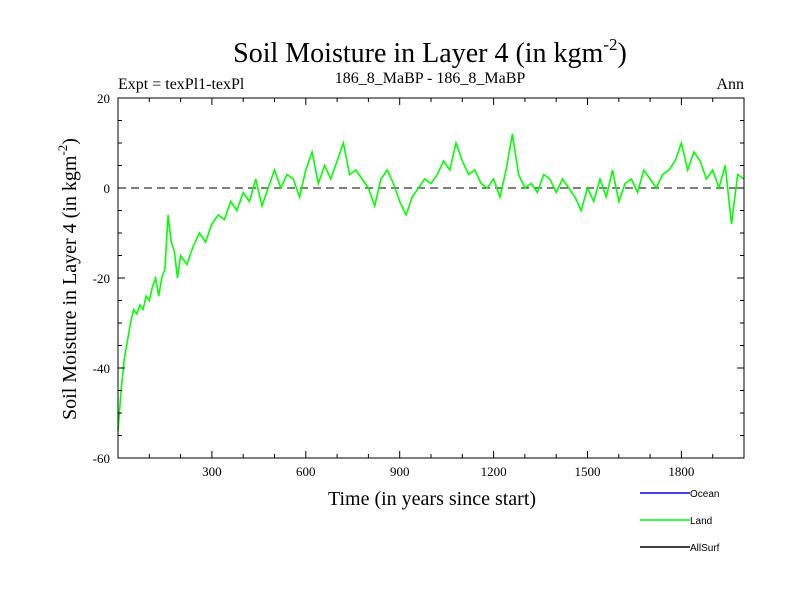 The image size is (800, 600). I want to click on legend-label-land: Land, so click(701, 521).